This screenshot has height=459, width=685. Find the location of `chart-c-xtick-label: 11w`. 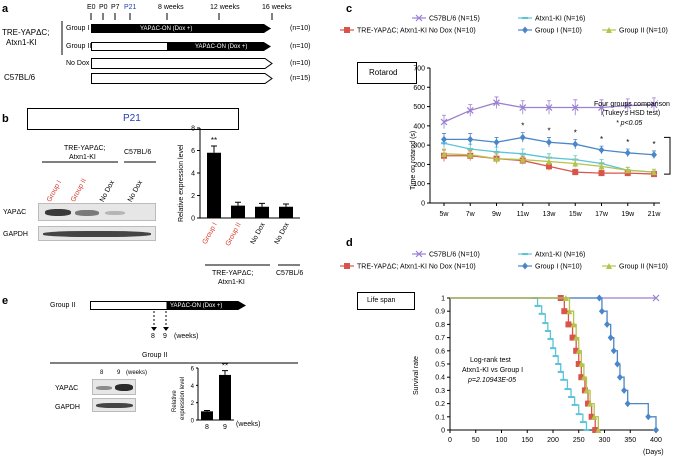

chart-c-xtick-label: 11w is located at coordinates (523, 214).